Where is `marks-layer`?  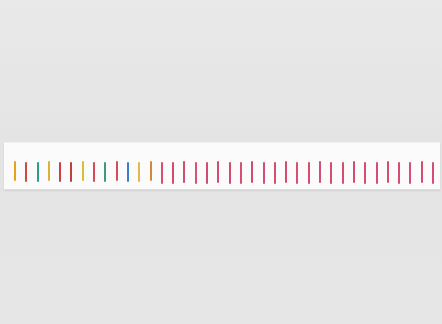 marks-layer is located at coordinates (222, 166).